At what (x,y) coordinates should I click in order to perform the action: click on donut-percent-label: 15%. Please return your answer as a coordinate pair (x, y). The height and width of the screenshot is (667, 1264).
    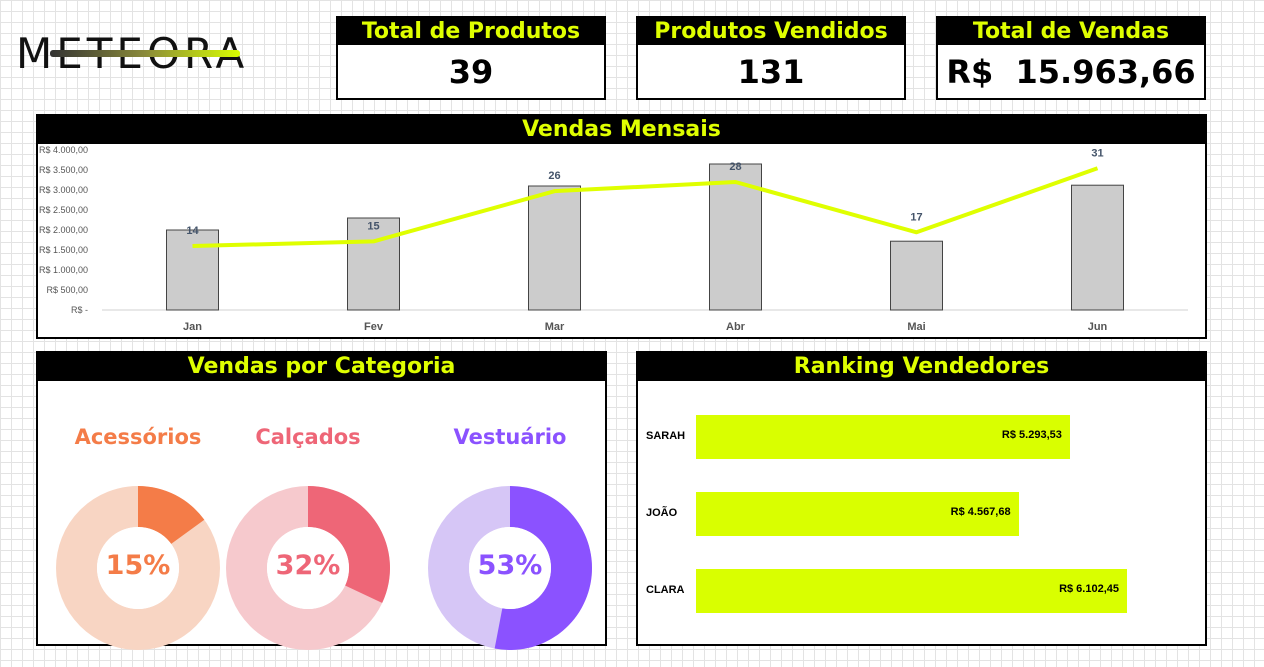
    Looking at the image, I should click on (138, 565).